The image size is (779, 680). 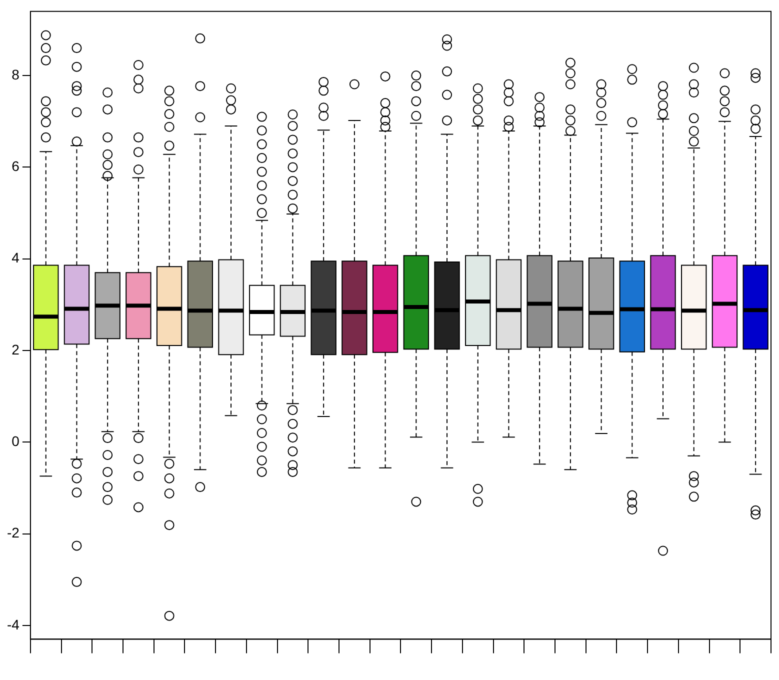 What do you see at coordinates (13, 532) in the screenshot?
I see `y-tick-label: -2` at bounding box center [13, 532].